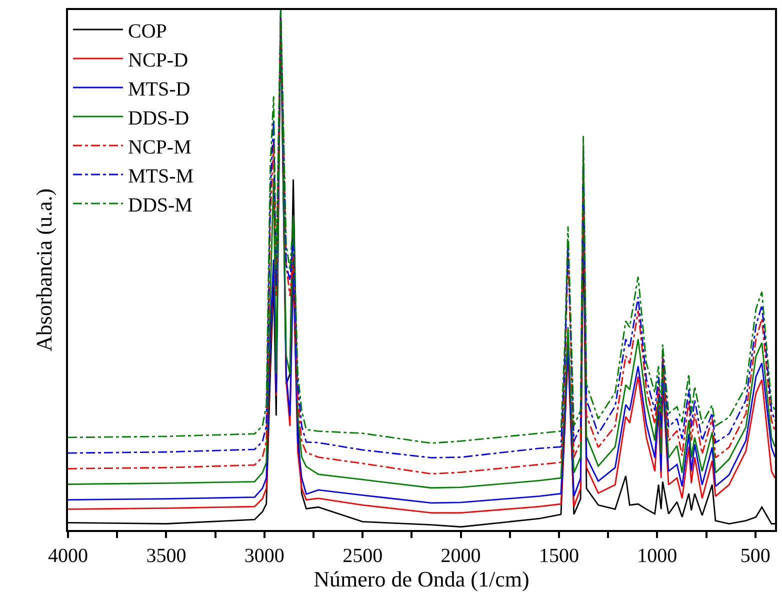 The width and height of the screenshot is (782, 611). I want to click on legend-label: NCP-D, so click(158, 60).